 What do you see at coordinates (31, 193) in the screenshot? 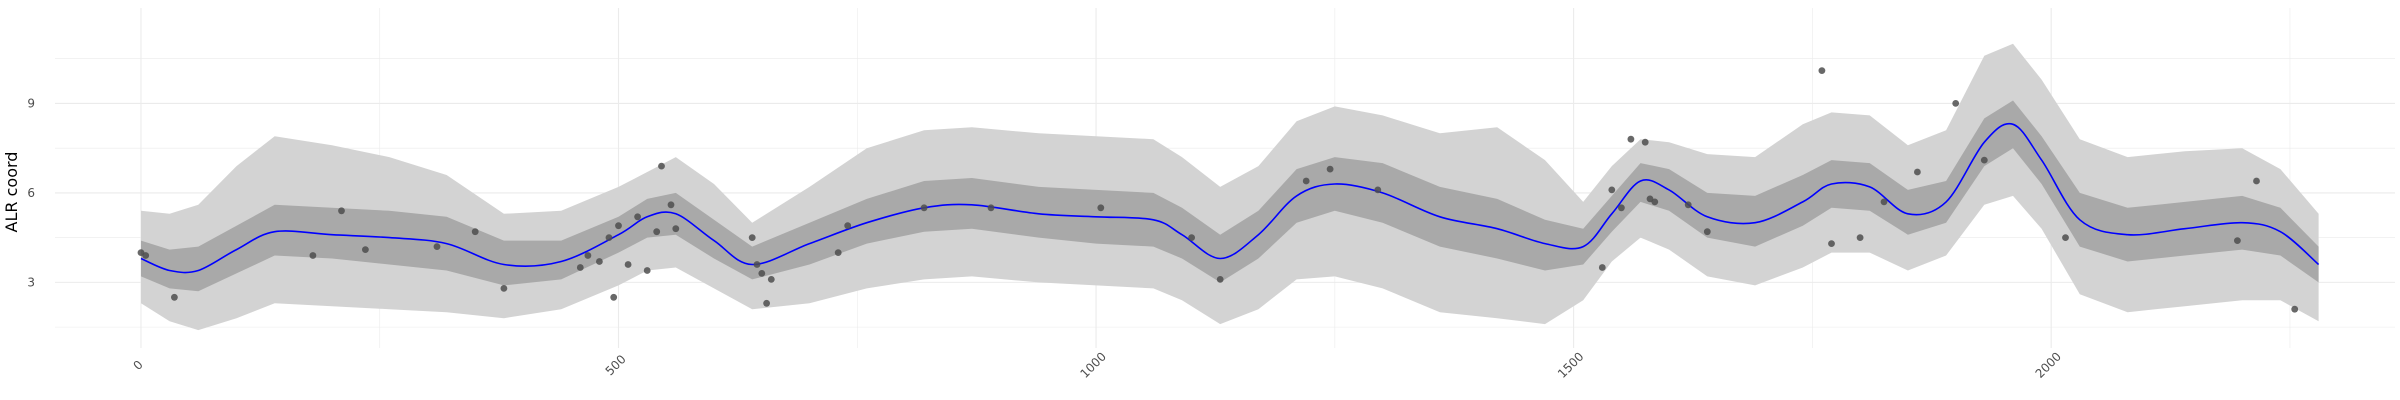
I see `y-tick-label: 6` at bounding box center [31, 193].